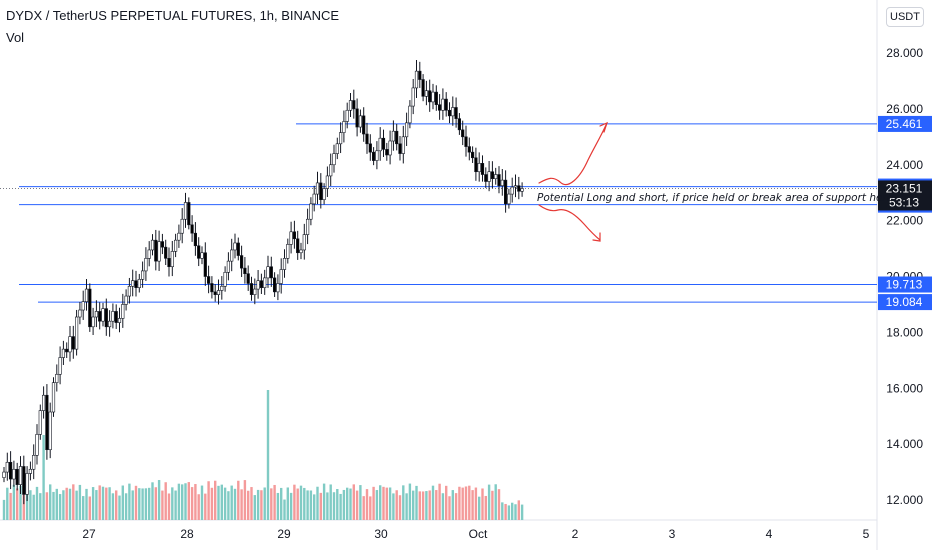 Image resolution: width=932 pixels, height=550 pixels. I want to click on level-price-label: 19.084, so click(904, 302).